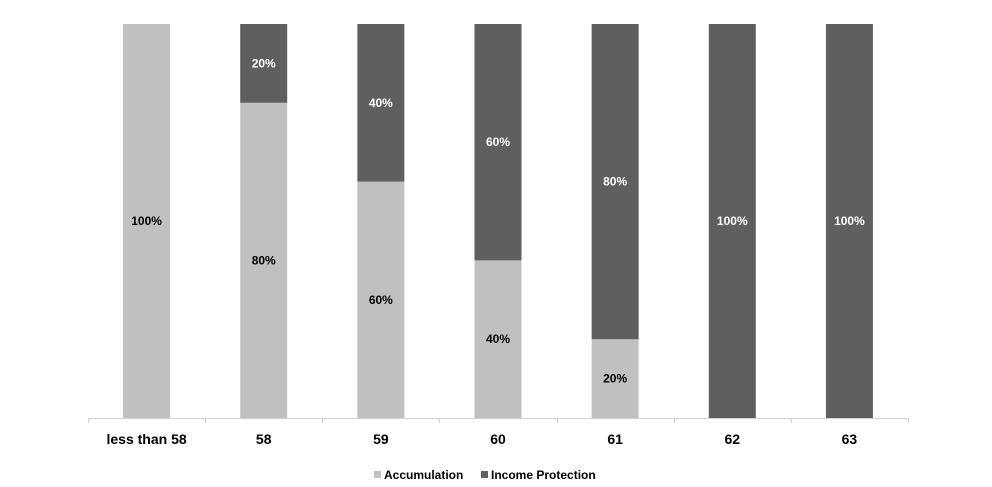  Describe the element at coordinates (381, 439) in the screenshot. I see `x-tick-label: 59` at that location.